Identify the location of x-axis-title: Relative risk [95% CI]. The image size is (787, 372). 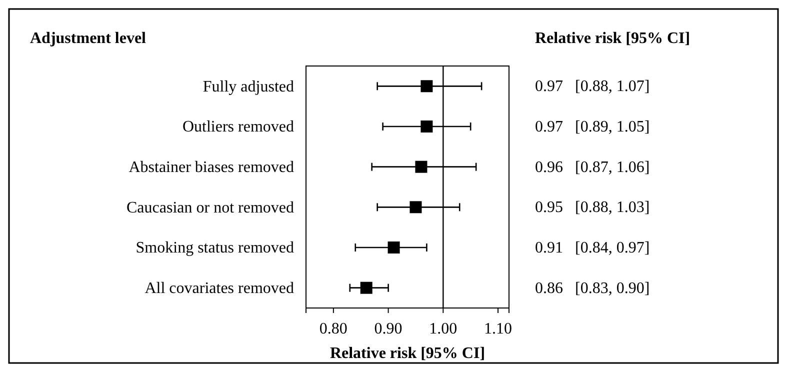
(408, 353).